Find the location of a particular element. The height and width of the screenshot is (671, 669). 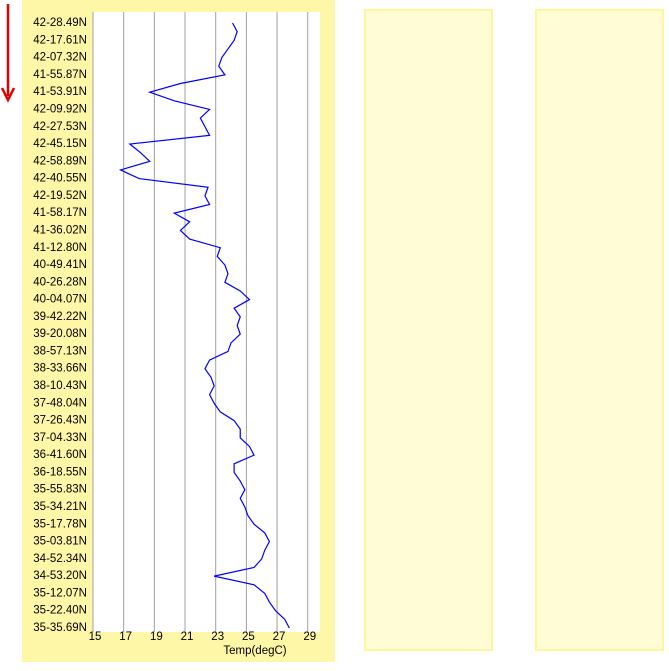

x-tick-label: 25 is located at coordinates (248, 637).